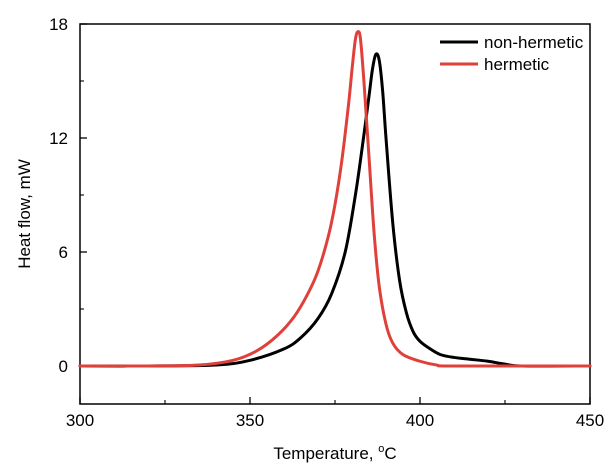 This screenshot has height=466, width=608. Describe the element at coordinates (590, 420) in the screenshot. I see `x-tick-label: 450` at that location.